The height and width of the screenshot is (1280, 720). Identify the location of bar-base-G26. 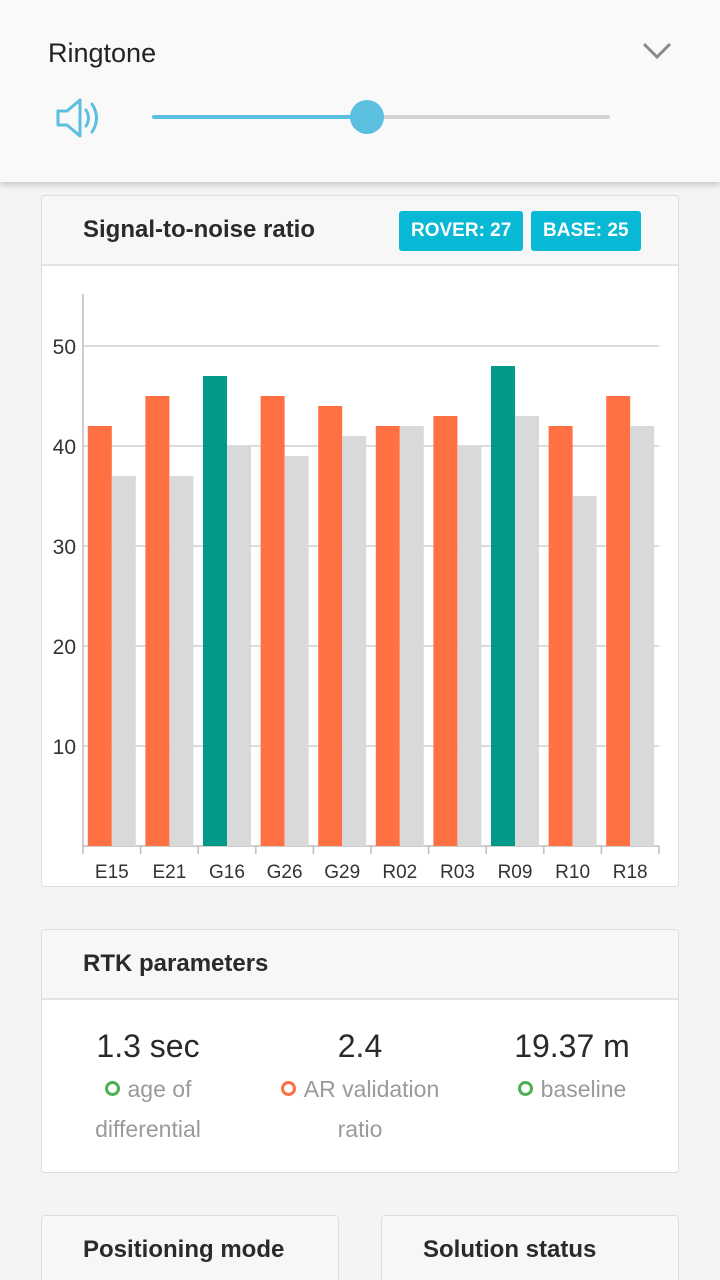
(296, 651).